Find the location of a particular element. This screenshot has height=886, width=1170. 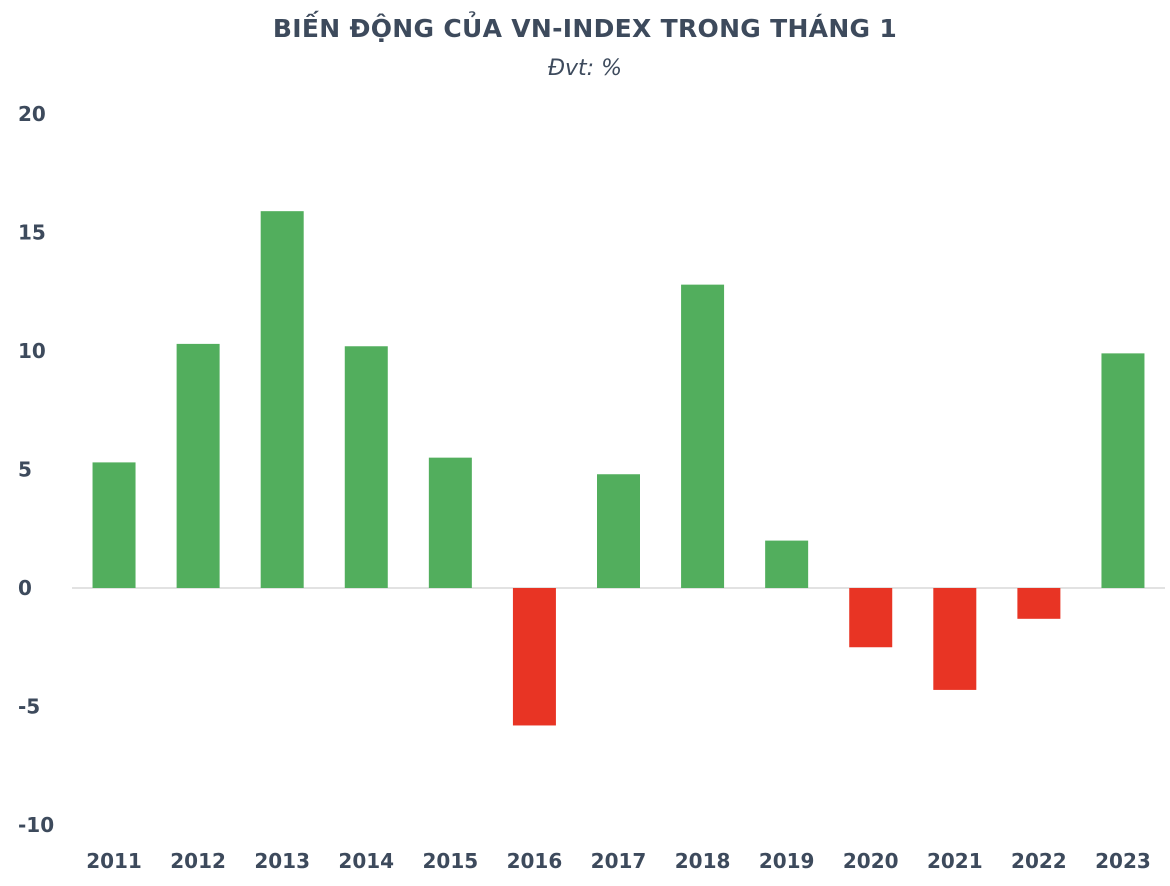

bar-2016 is located at coordinates (534, 657).